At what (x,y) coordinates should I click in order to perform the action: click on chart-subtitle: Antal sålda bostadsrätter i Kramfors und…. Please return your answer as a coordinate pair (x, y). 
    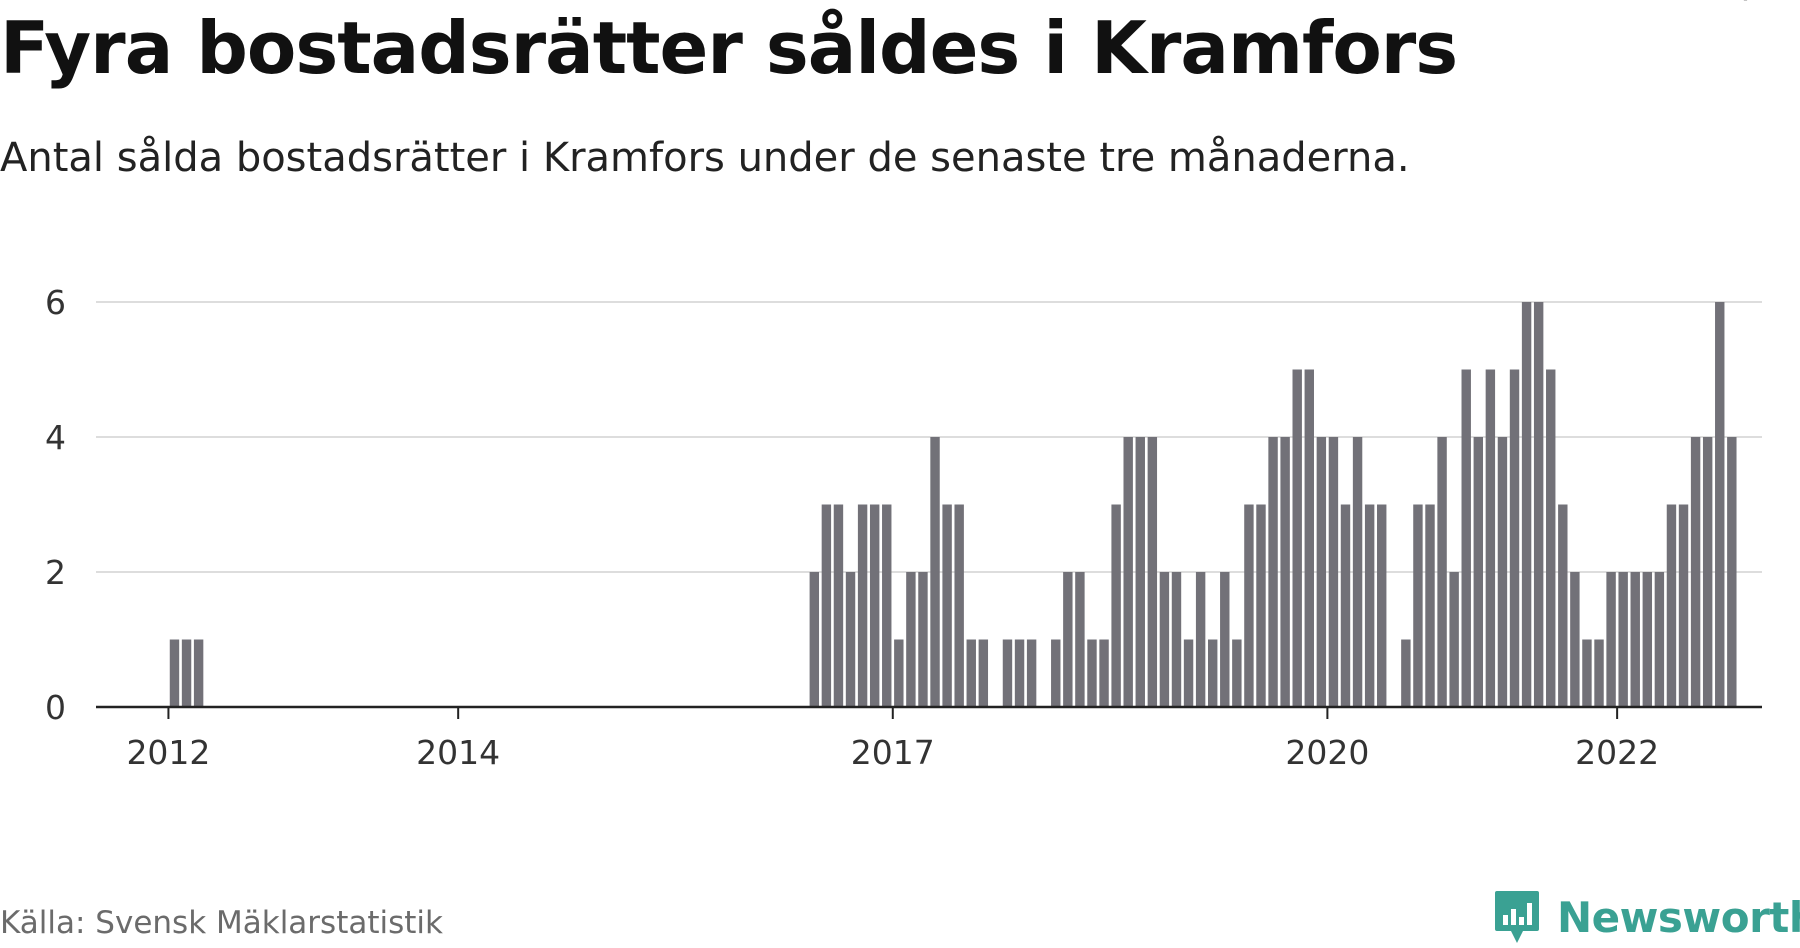
    Looking at the image, I should click on (705, 158).